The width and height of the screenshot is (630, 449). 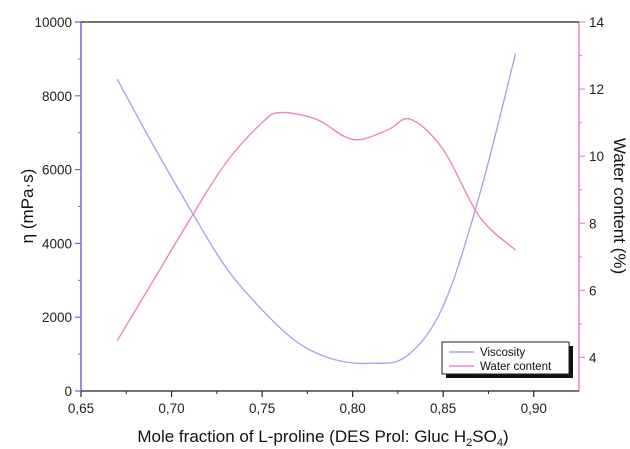 What do you see at coordinates (68, 391) in the screenshot?
I see `y-left-tick-label: 0` at bounding box center [68, 391].